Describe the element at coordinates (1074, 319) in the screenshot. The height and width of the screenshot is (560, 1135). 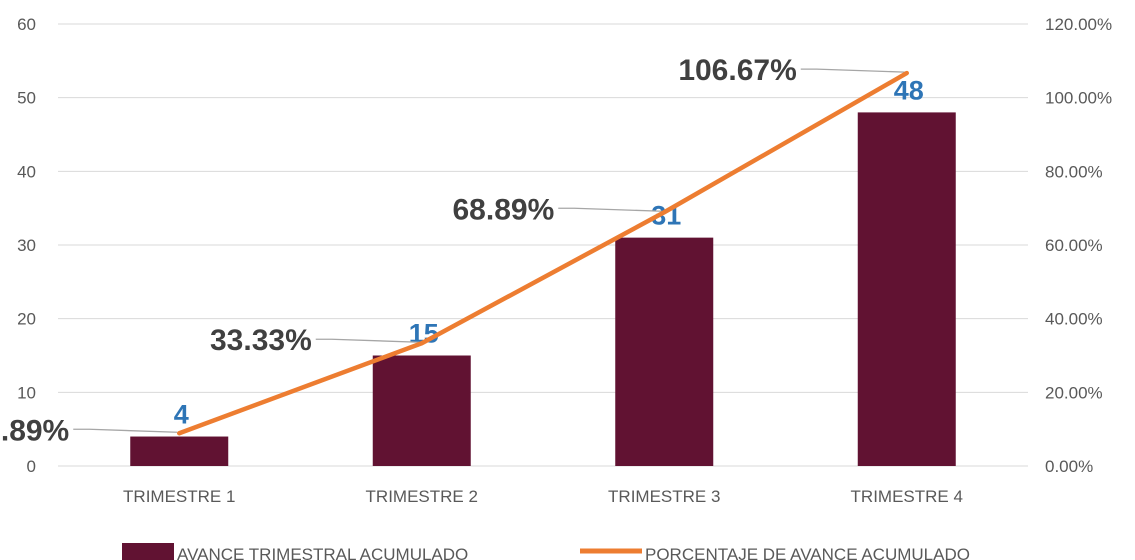
I see `right-tick-label: 40.00%` at that location.